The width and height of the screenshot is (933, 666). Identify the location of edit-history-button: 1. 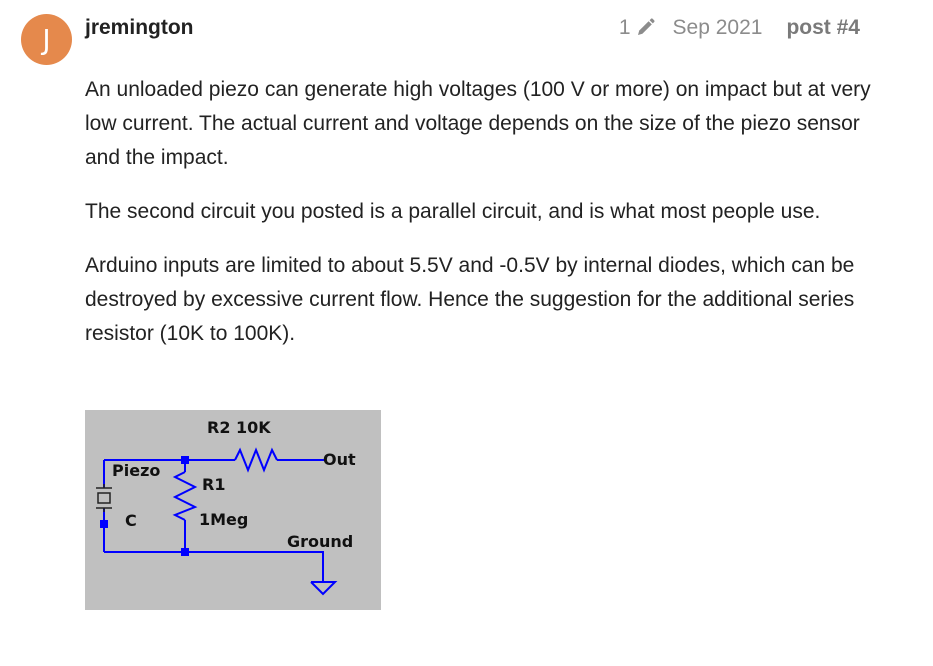
(637, 28).